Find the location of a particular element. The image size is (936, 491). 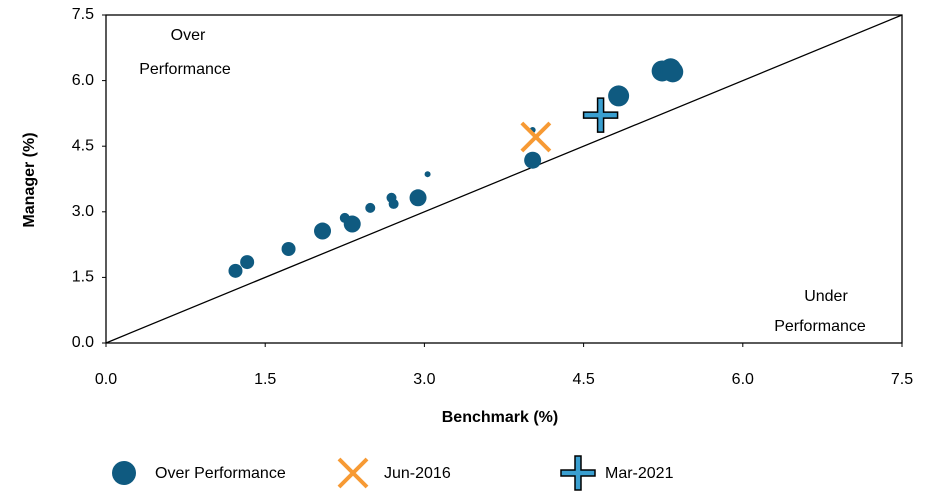

plus-marker is located at coordinates (600, 115).